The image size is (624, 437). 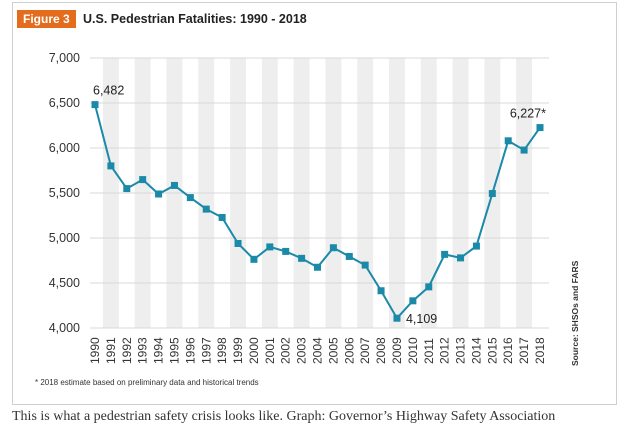 What do you see at coordinates (127, 350) in the screenshot?
I see `x-tick-label: 1992` at bounding box center [127, 350].